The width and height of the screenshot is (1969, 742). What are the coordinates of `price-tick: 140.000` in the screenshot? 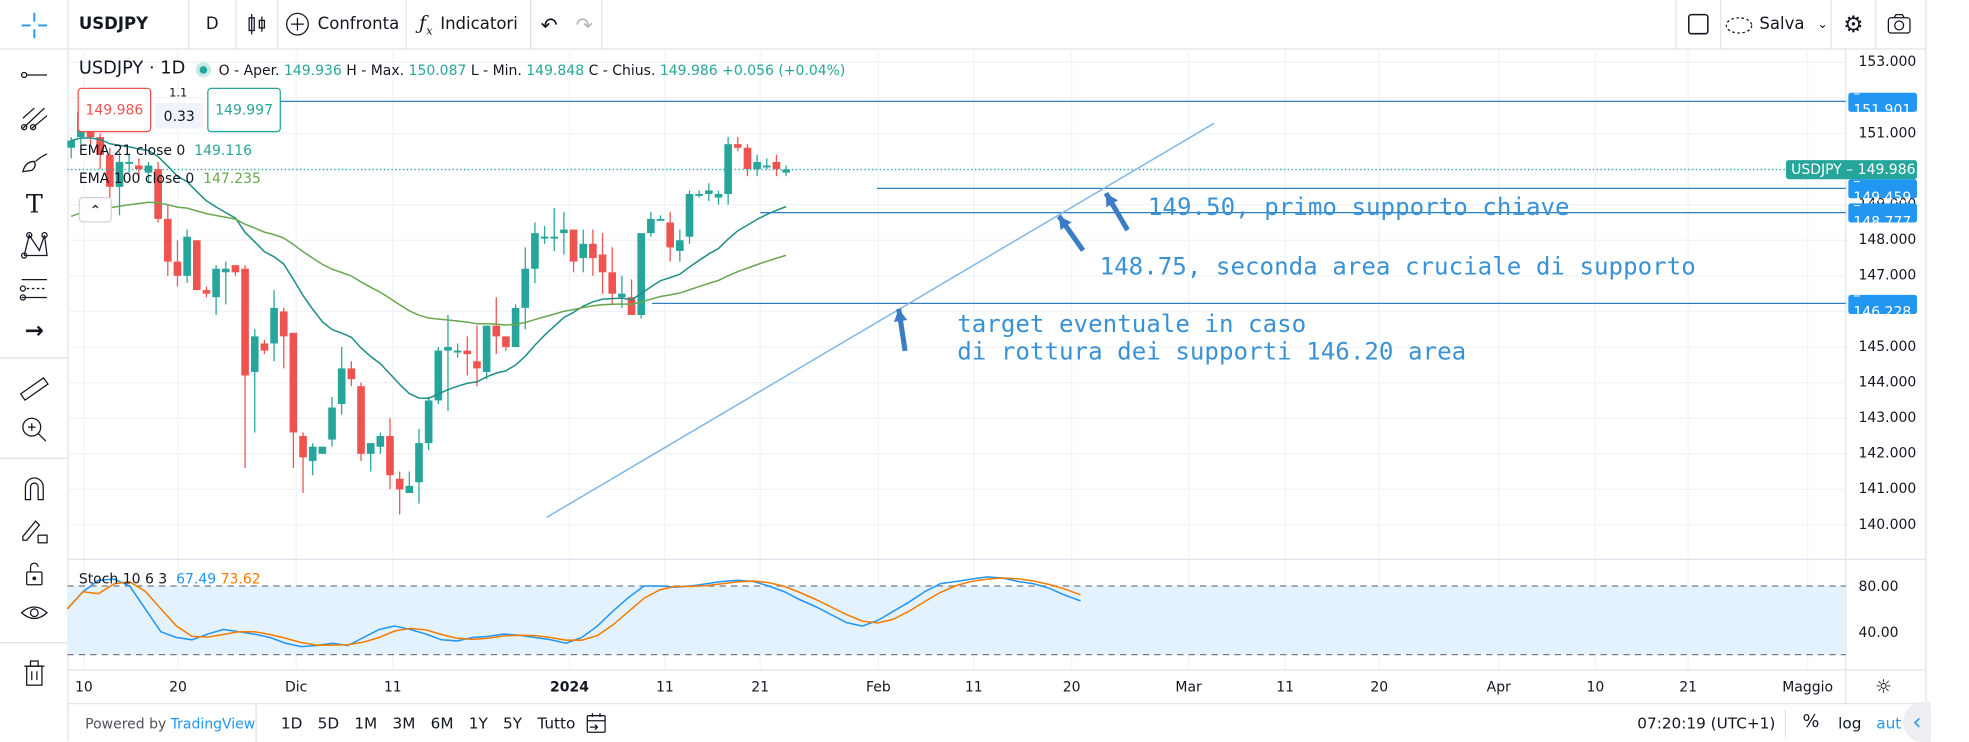 It's located at (1887, 524).